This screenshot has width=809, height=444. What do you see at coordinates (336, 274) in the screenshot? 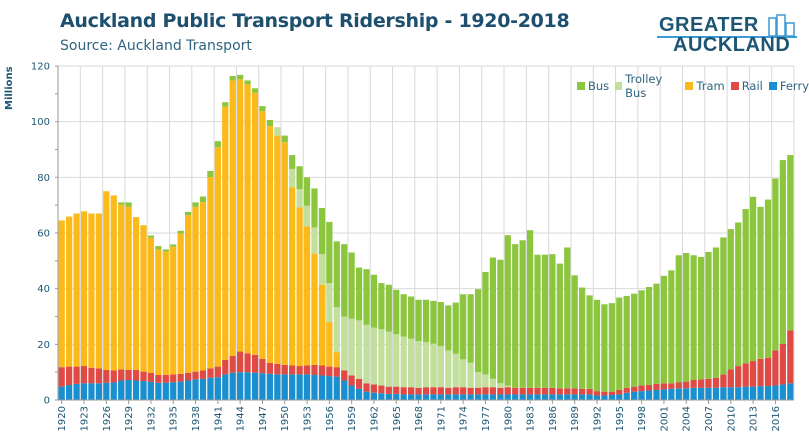
I see `bar-bus-1957` at bounding box center [336, 274].